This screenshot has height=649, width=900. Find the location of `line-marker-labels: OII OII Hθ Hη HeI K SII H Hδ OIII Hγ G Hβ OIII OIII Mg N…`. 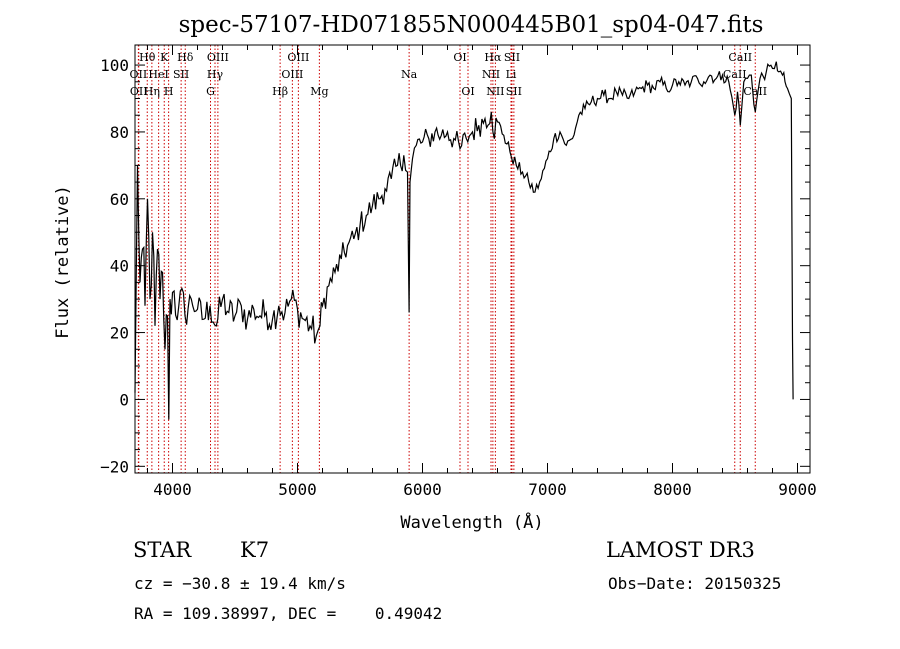

line-marker-labels: OII OII Hθ Hη HeI K SII H Hδ OIII Hγ G Hβ OIII OIII Mg N… is located at coordinates (449, 74).